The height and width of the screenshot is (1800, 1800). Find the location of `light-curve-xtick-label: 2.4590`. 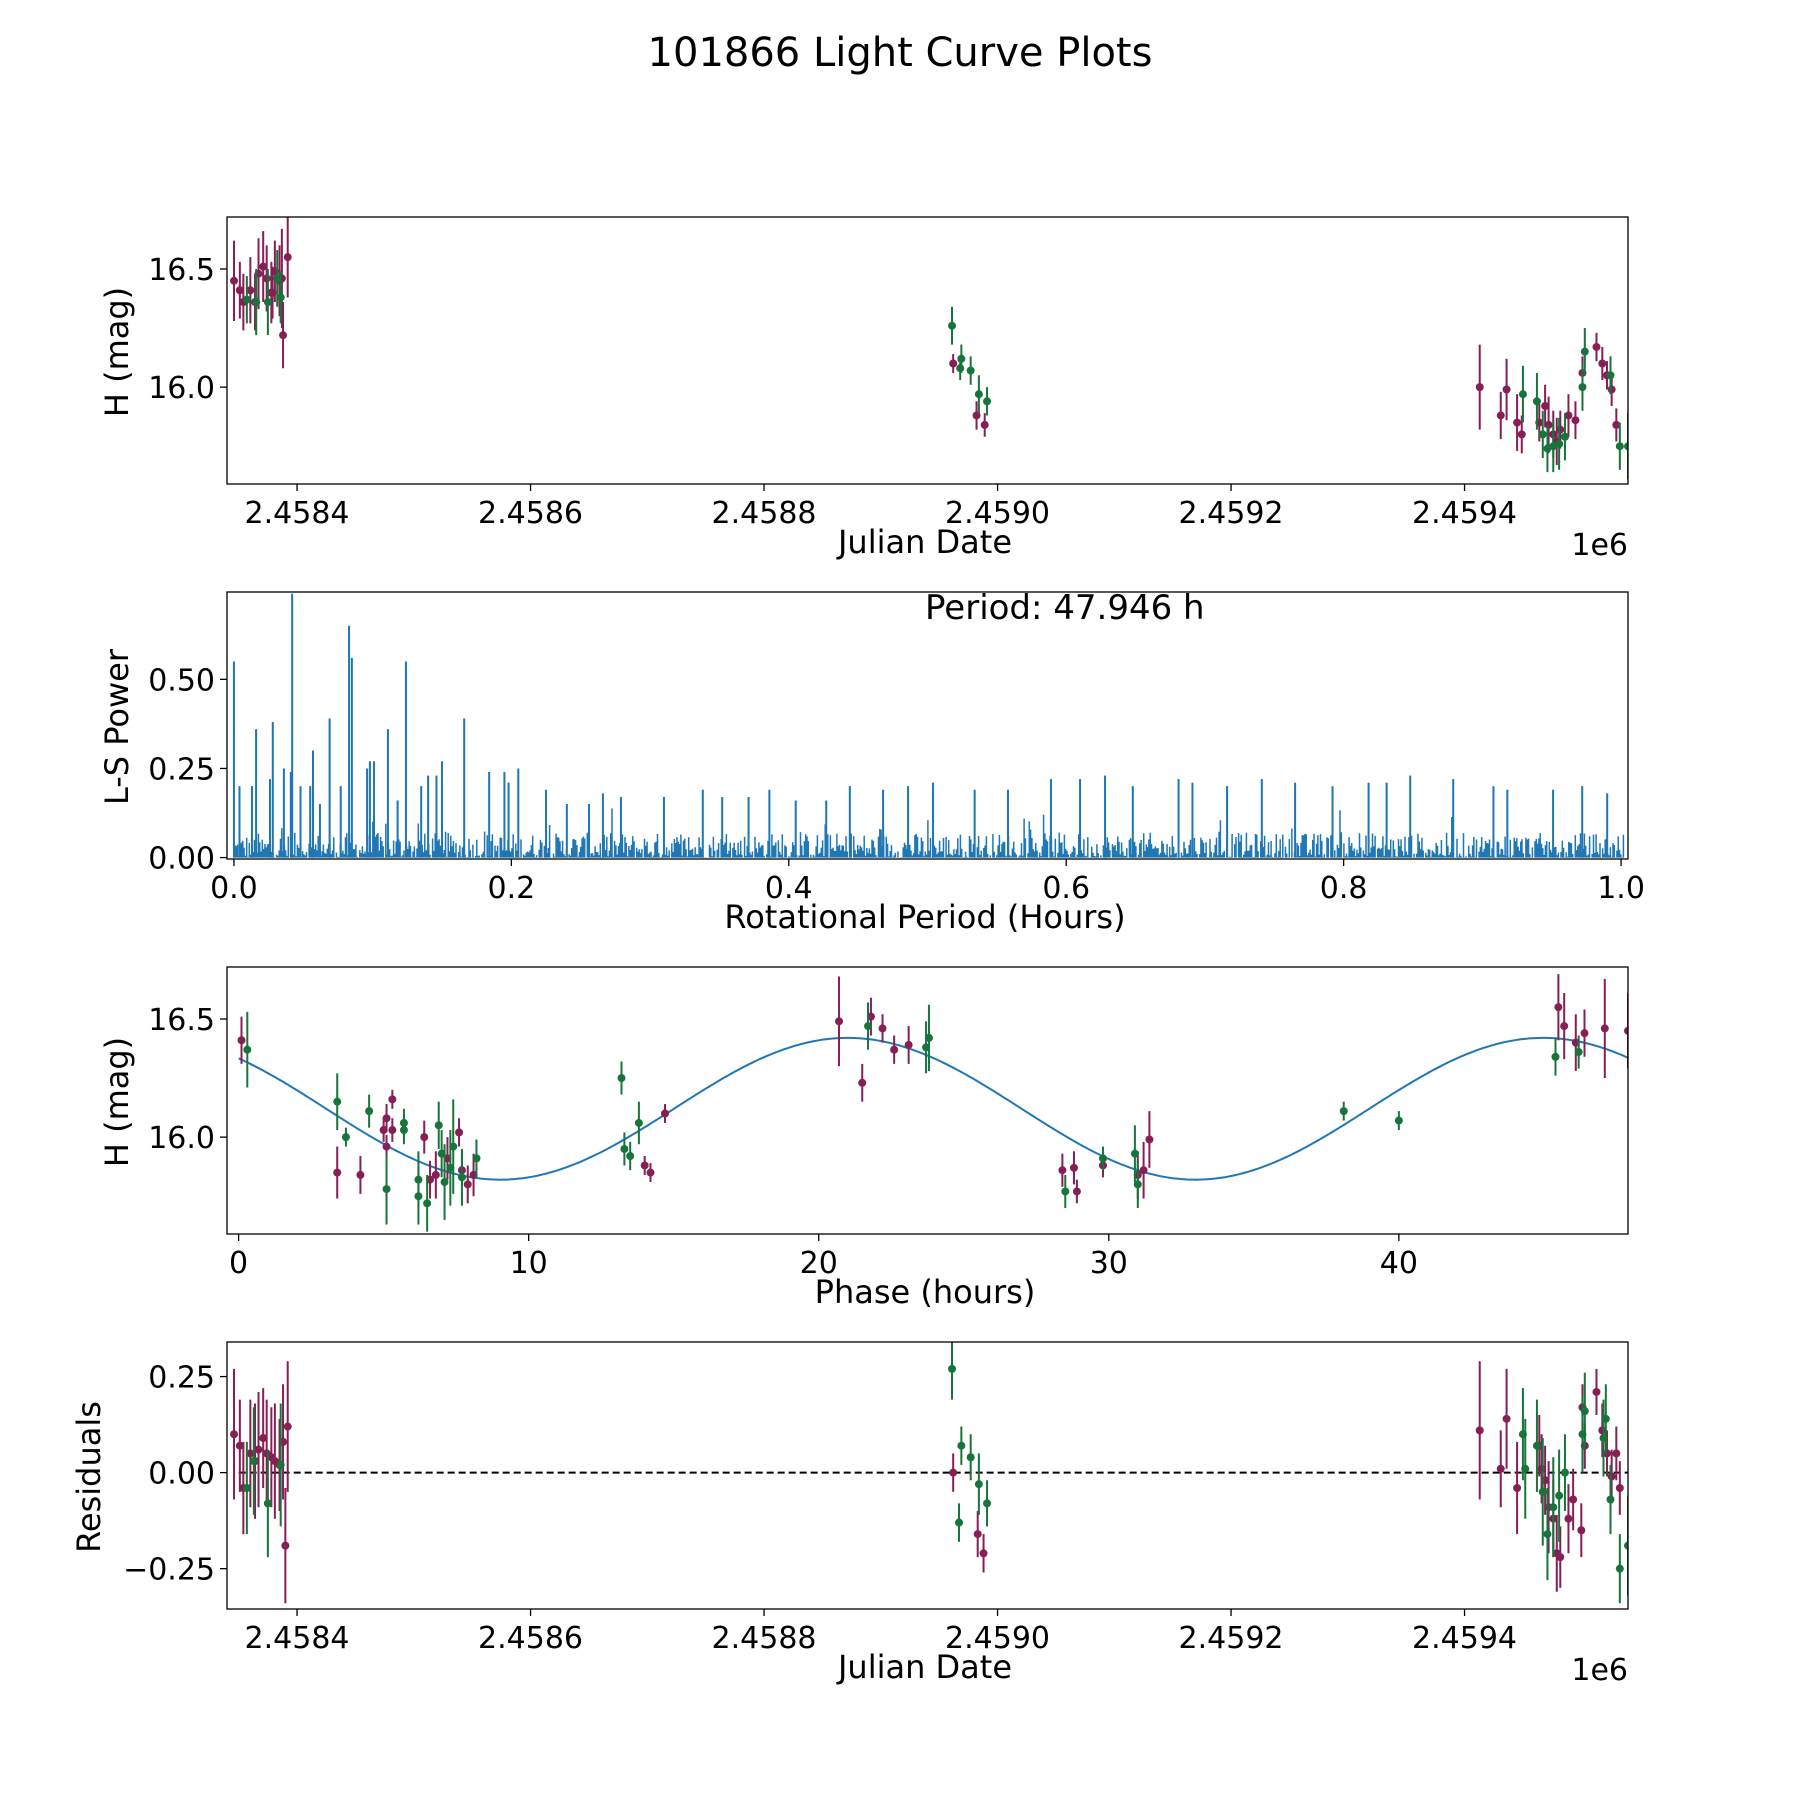

light-curve-xtick-label: 2.4590 is located at coordinates (997, 513).